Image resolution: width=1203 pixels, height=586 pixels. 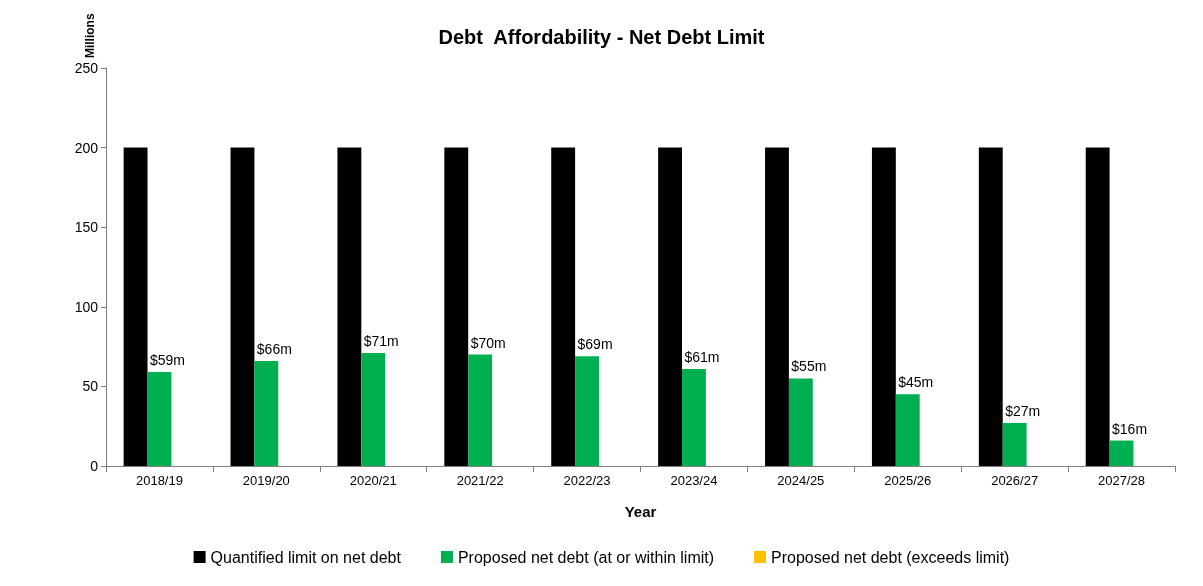 I want to click on x-tick-label: 2020/21, so click(x=373, y=480).